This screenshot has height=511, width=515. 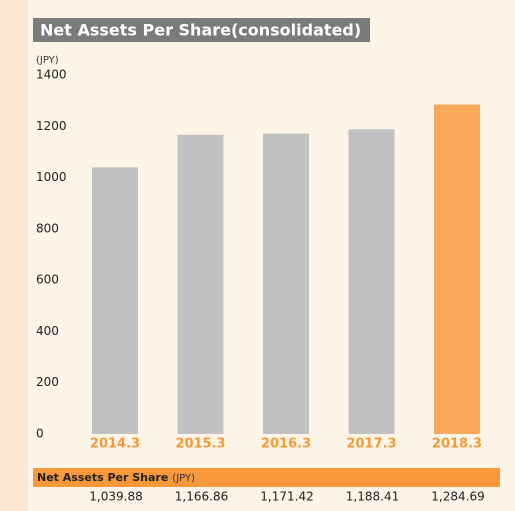 I want to click on title-bar, so click(x=201, y=30).